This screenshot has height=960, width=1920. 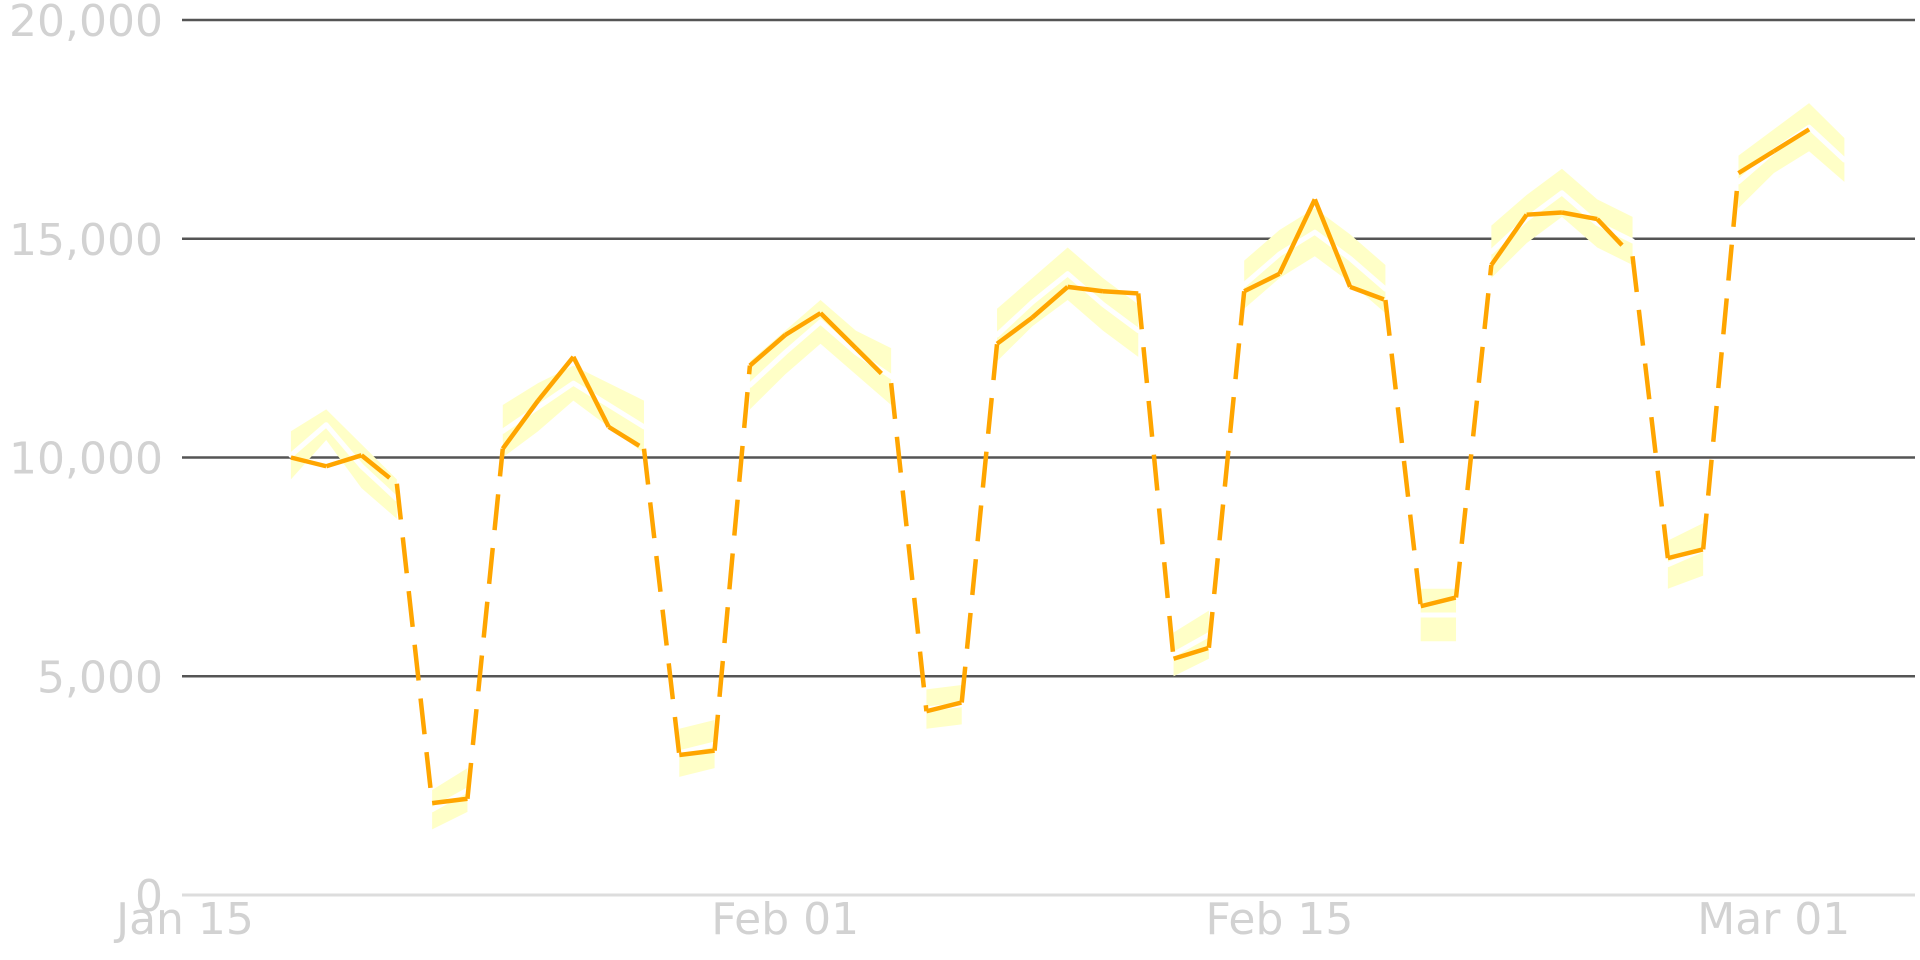 I want to click on x-tick-label: Jan 15, so click(x=183, y=919).